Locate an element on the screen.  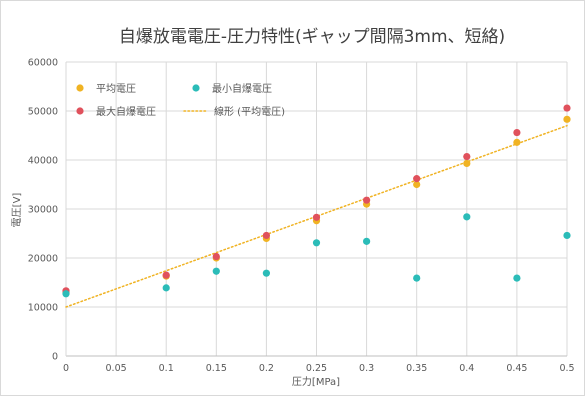
y-tick-label: 30000 is located at coordinates (43, 210).